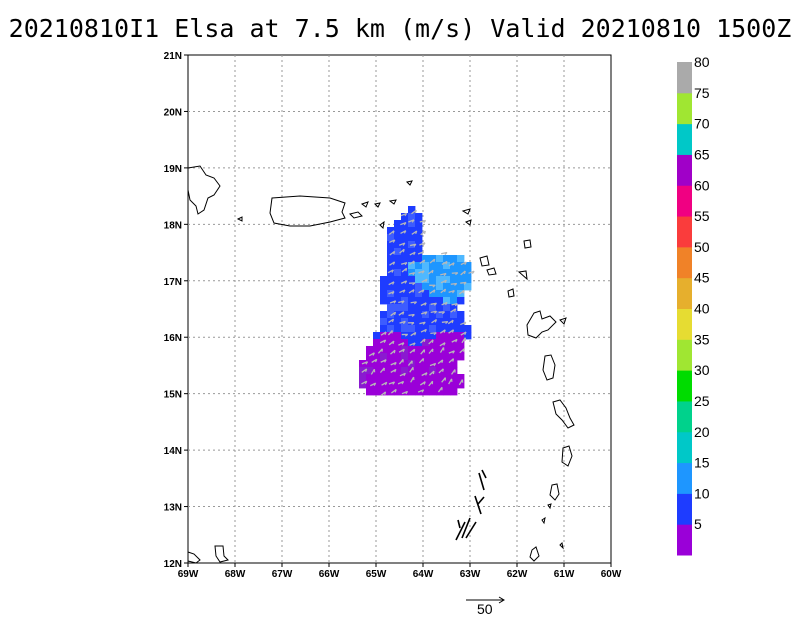  I want to click on lon-tick-label: 61W, so click(564, 574).